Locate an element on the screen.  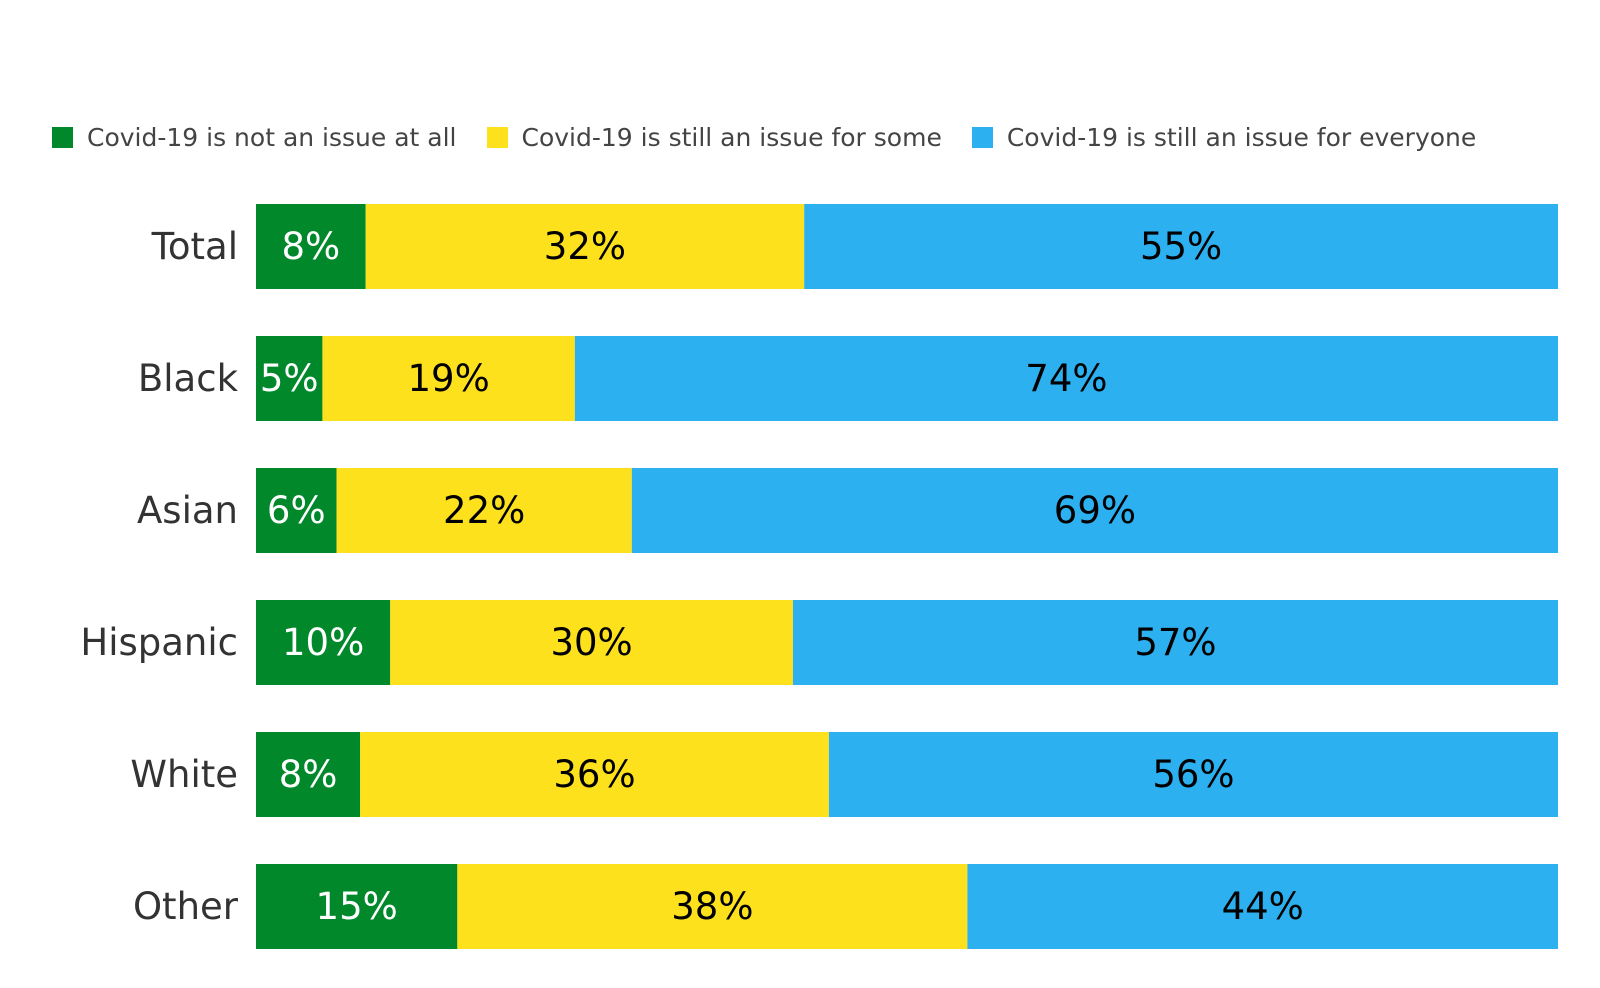
category-label: Other is located at coordinates (186, 906).